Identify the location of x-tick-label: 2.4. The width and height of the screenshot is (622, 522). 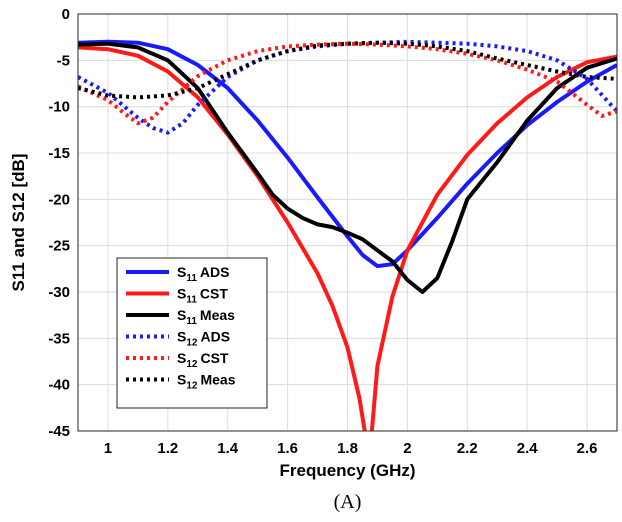
(528, 448).